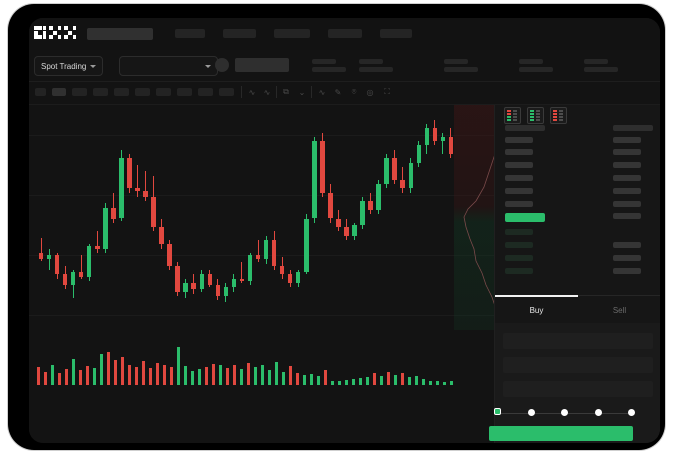 This screenshot has height=453, width=673. I want to click on settings-icon: ◎, so click(370, 92).